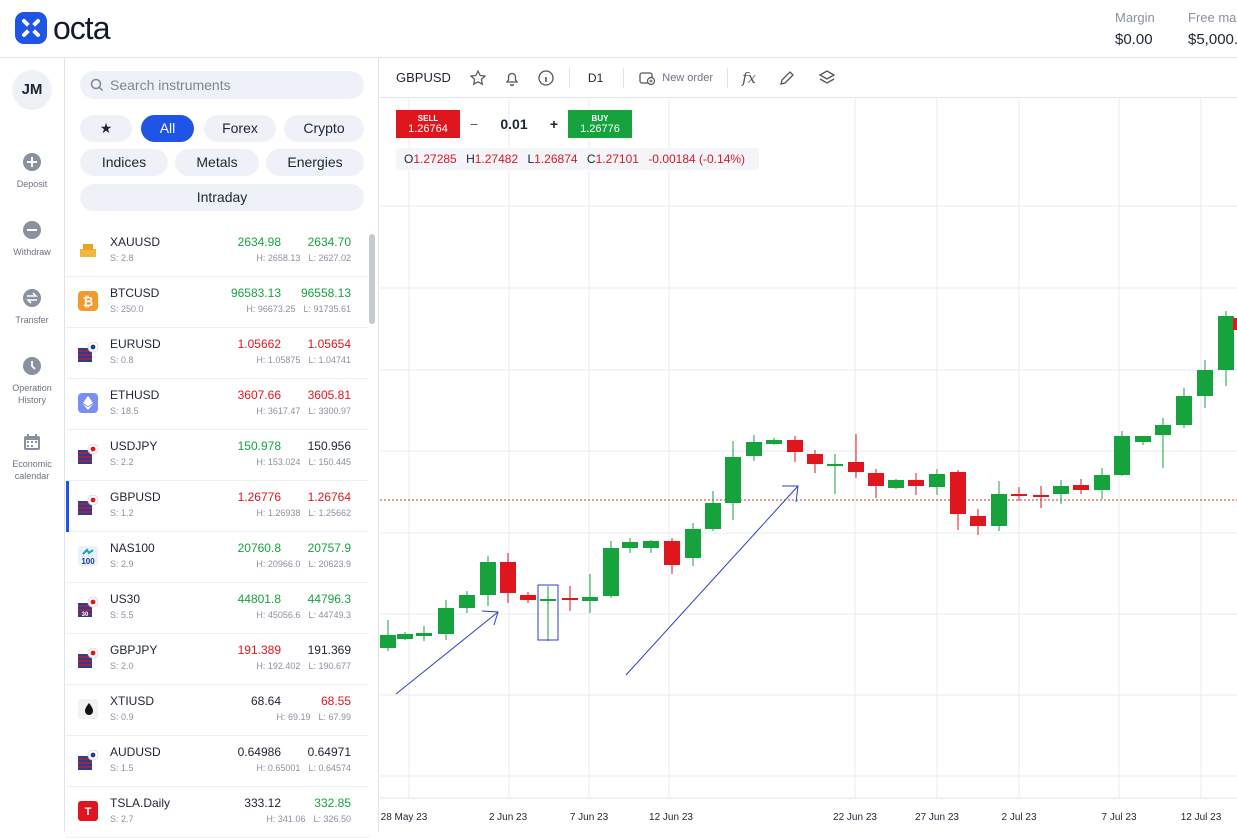 The width and height of the screenshot is (1237, 838). Describe the element at coordinates (595, 77) in the screenshot. I see `timeframe-selector: D1` at that location.